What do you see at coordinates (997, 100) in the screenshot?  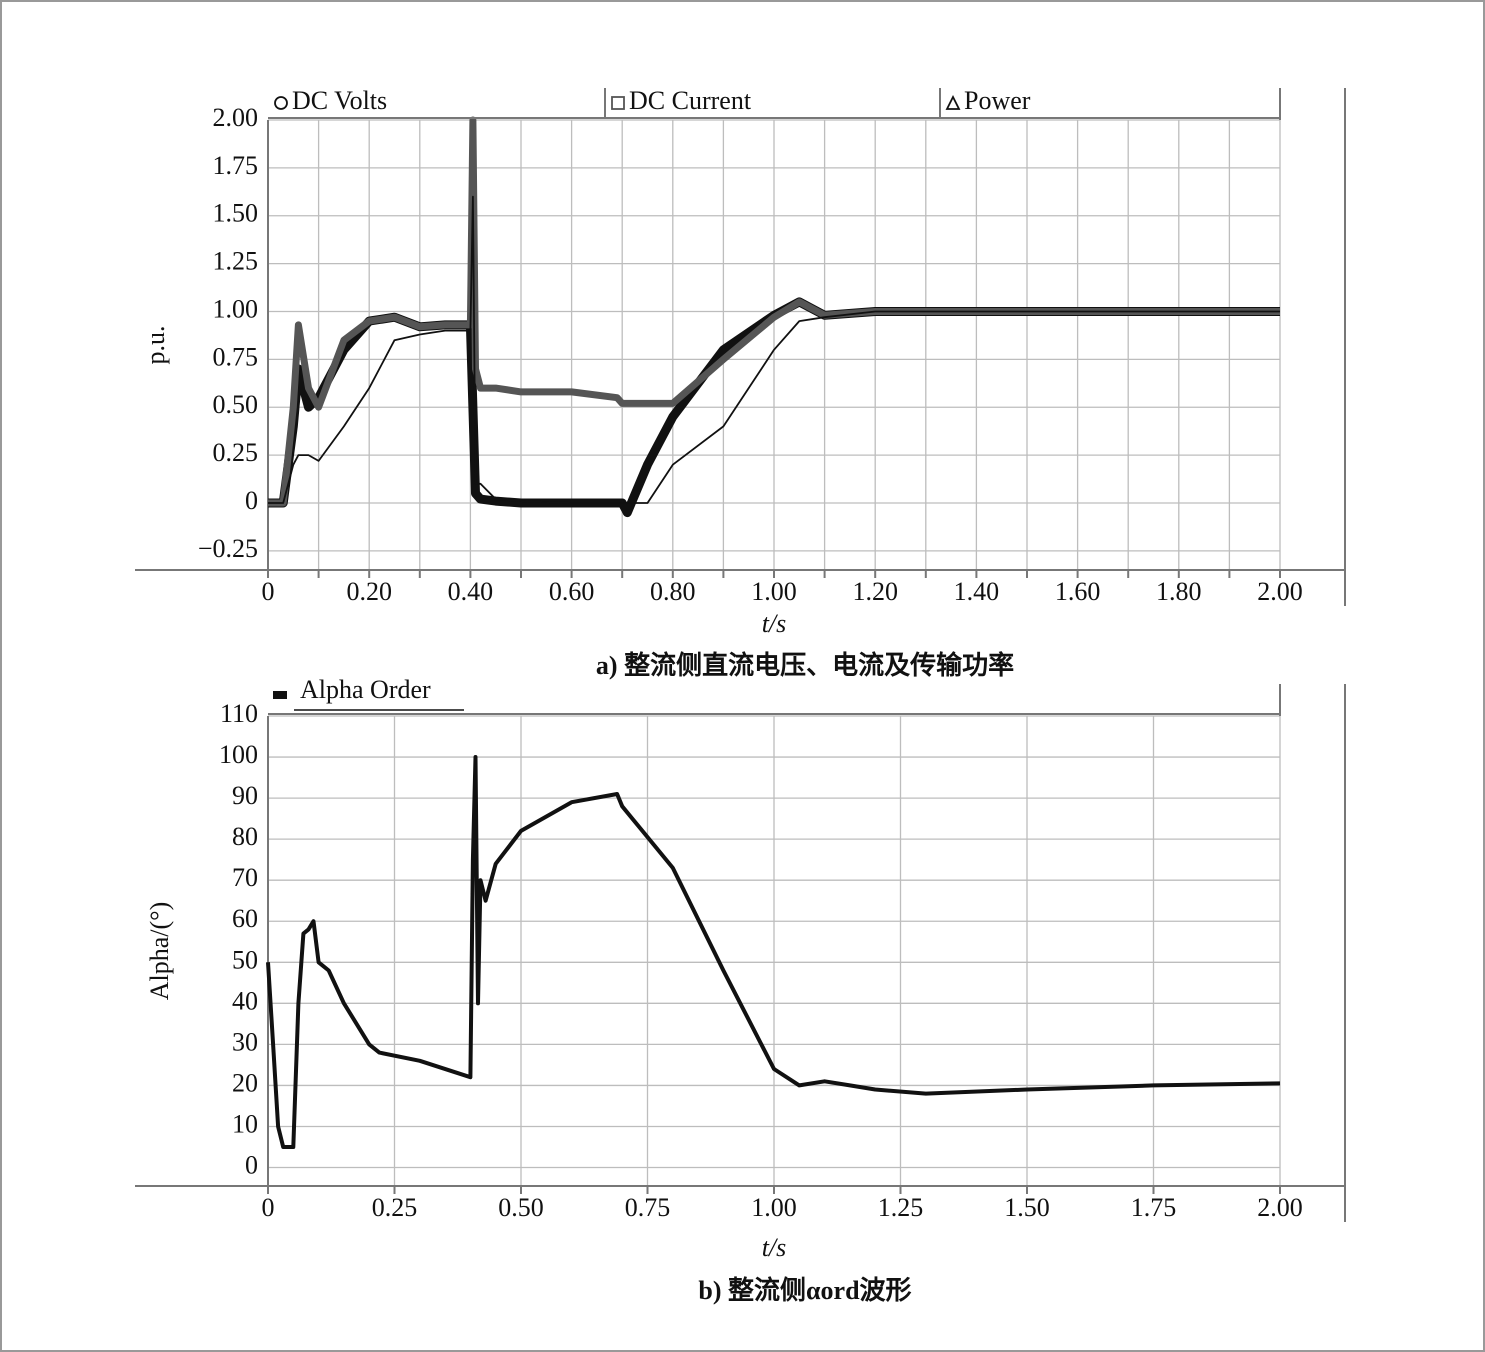 I see `legend-label: Power` at bounding box center [997, 100].